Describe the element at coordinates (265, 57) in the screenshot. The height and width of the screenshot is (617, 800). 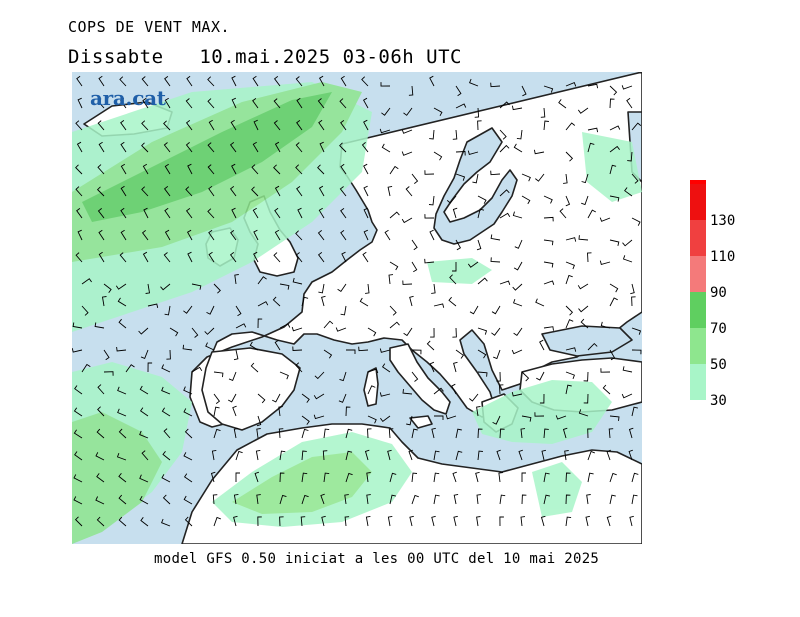
I see `chart-subtitle: Dissabte 10.mai.2025 03-06h UTC` at that location.